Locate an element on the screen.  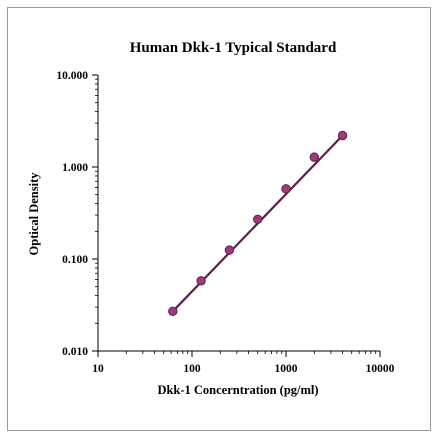
y-tick-label: 0.010 is located at coordinates (75, 352).